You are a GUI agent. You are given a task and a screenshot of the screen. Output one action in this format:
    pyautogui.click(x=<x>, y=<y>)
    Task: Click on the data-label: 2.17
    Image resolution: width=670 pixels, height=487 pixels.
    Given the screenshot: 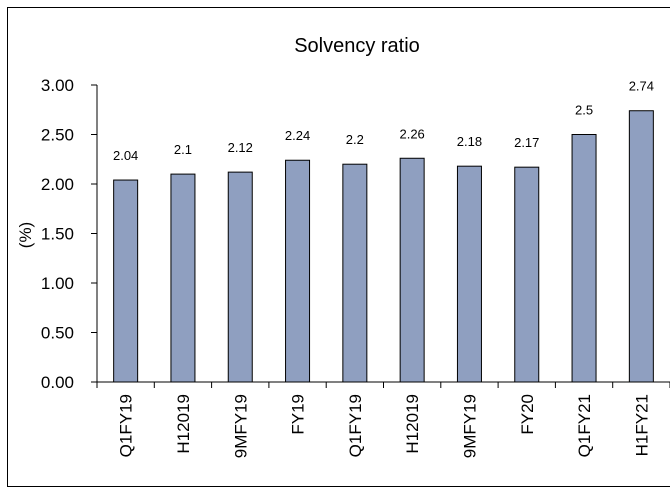 What is the action you would take?
    pyautogui.click(x=526, y=142)
    